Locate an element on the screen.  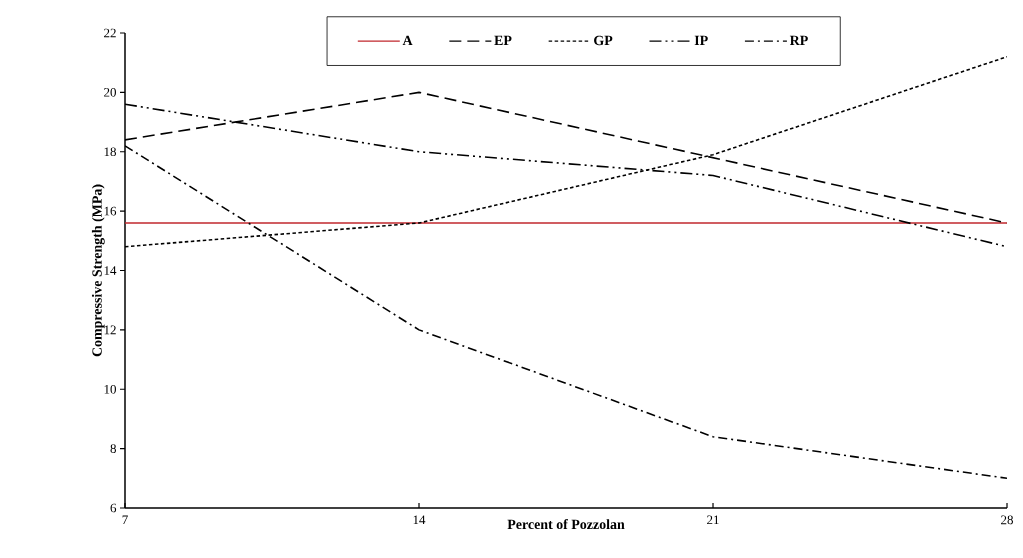
legend-label: GP is located at coordinates (603, 40).